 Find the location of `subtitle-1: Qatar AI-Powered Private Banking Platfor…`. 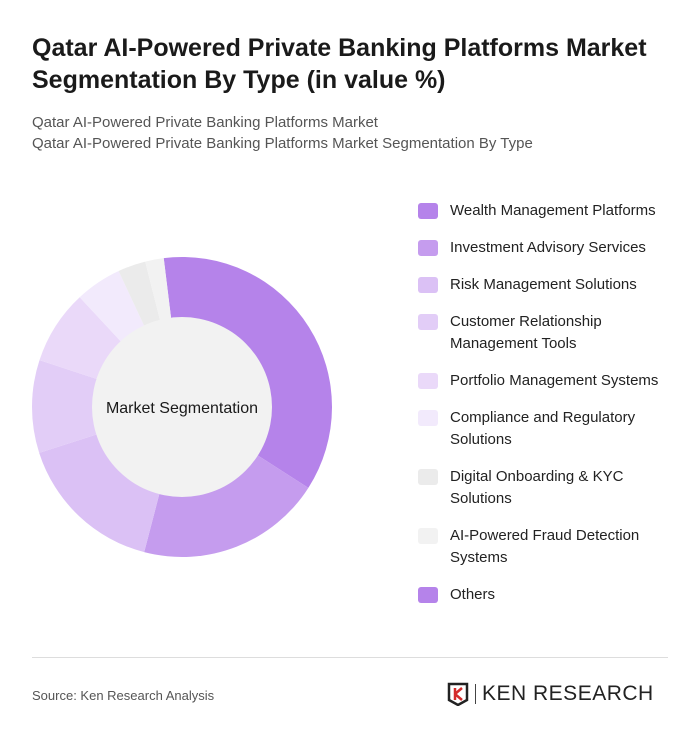

subtitle-1: Qatar AI-Powered Private Banking Platfor… is located at coordinates (205, 122).